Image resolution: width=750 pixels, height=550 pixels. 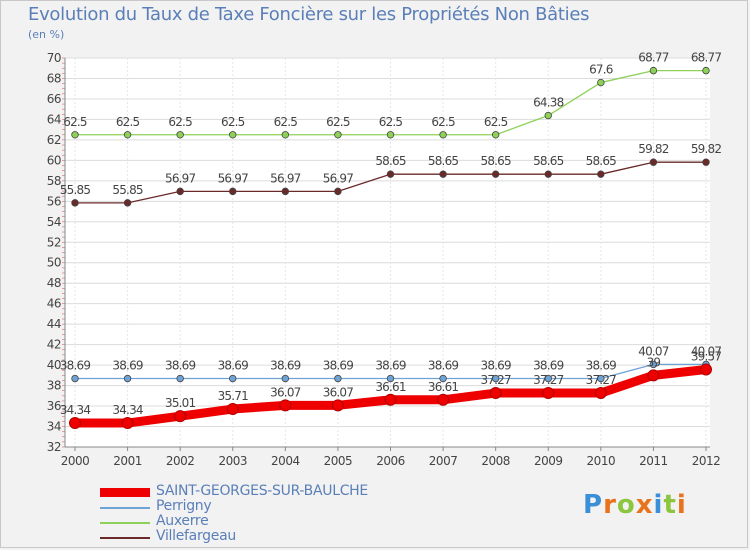 I want to click on data-label-saint-georges-sur-baulche: 34.34, so click(x=127, y=410).